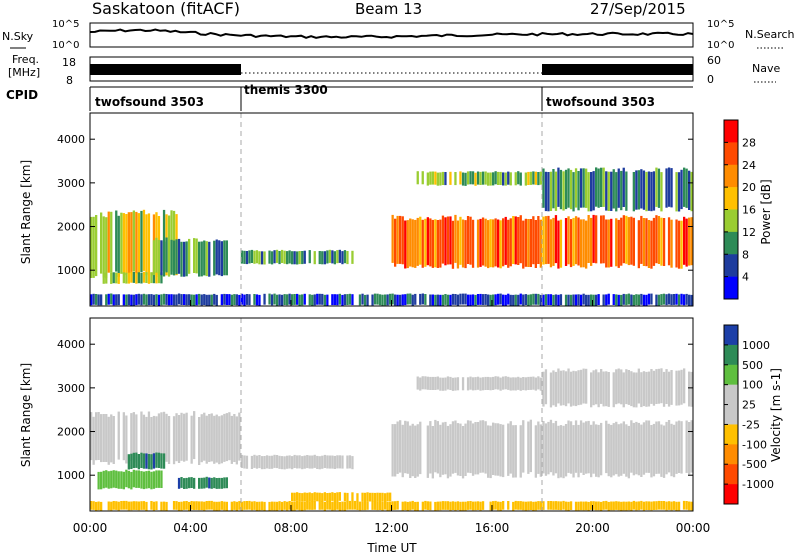 The image size is (800, 554). Describe the element at coordinates (748, 414) in the screenshot. I see `velocity-colorbar: 1000 500 100 25 -25 -100 -500 -1000` at that location.